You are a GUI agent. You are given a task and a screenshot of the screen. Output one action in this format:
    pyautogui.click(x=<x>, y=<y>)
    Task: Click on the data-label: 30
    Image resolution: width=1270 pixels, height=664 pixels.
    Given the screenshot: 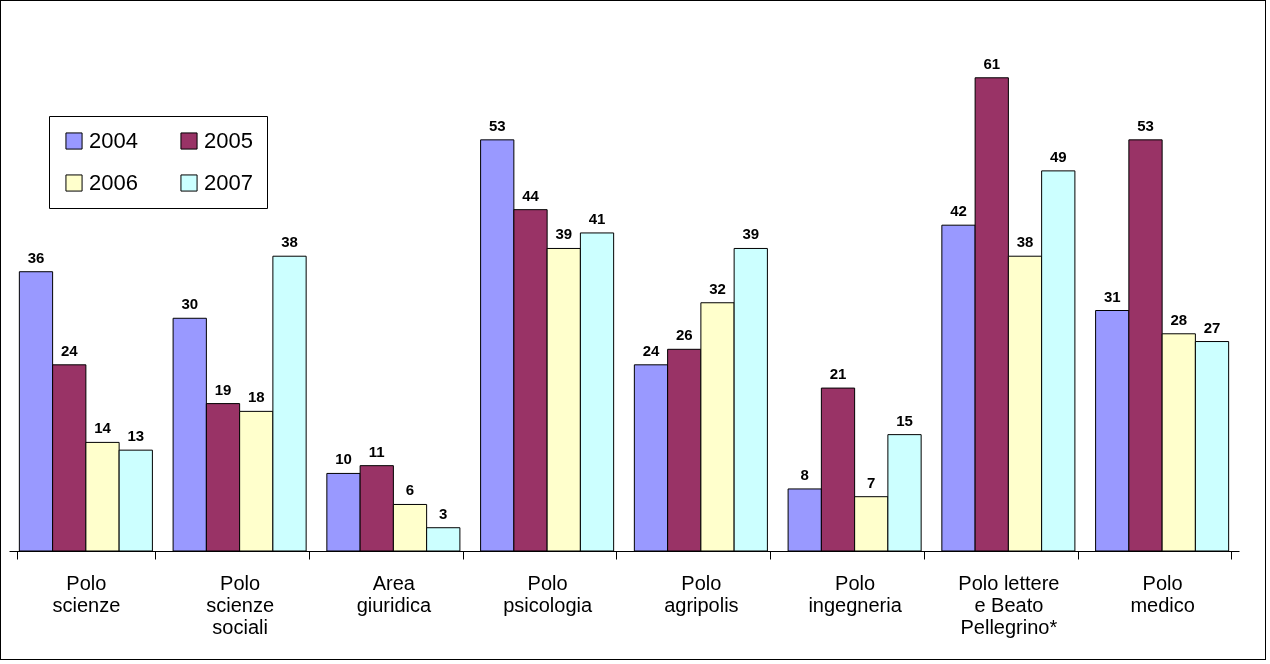 What is the action you would take?
    pyautogui.click(x=190, y=304)
    